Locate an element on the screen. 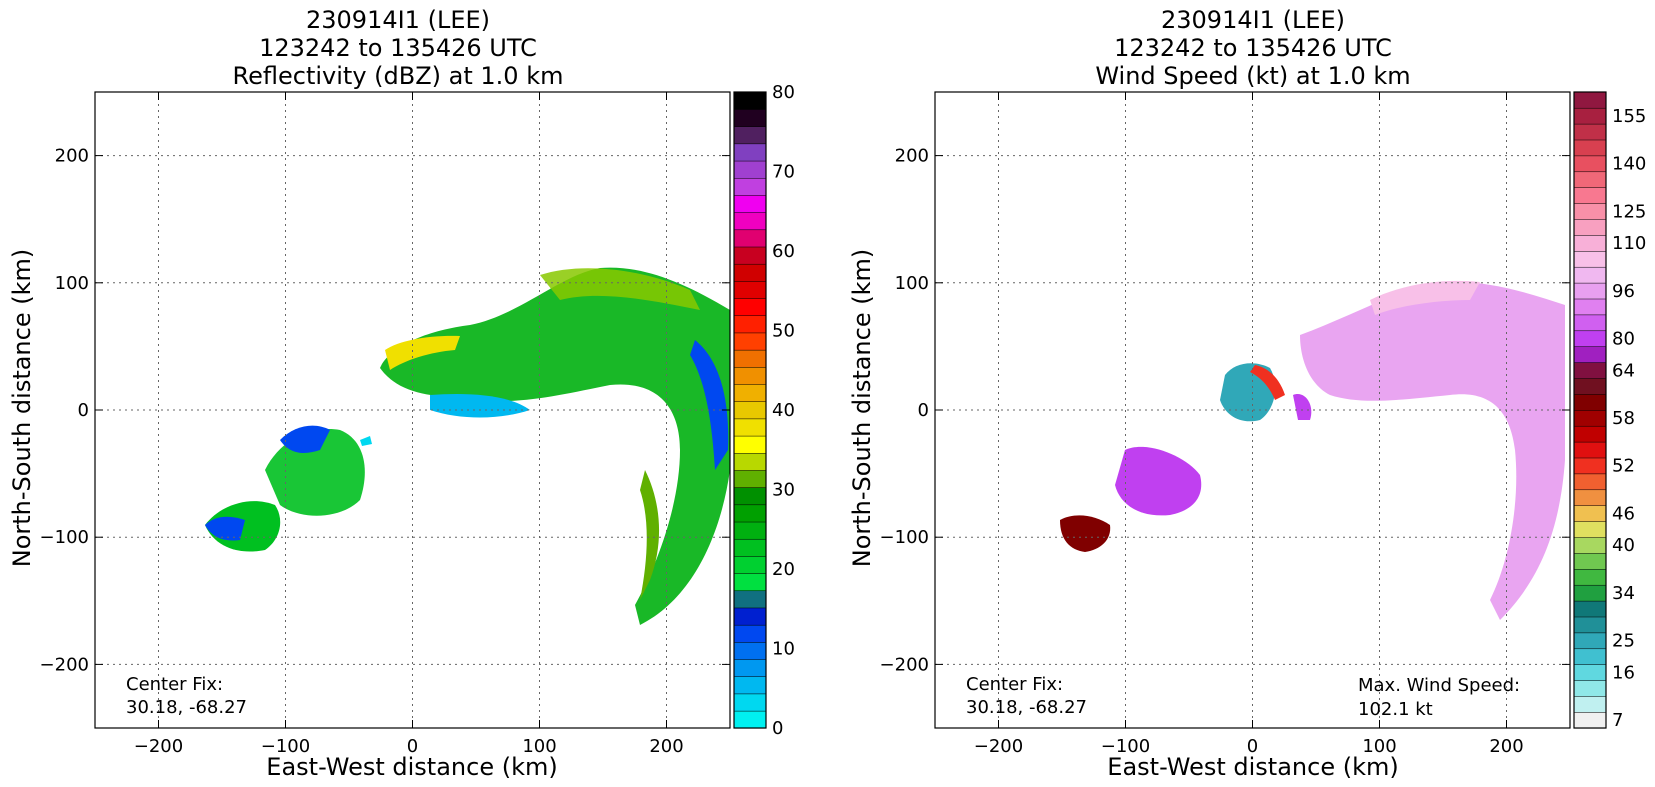 Image resolution: width=1655 pixels, height=787 pixels. colorbar-tick-label: 155 is located at coordinates (1629, 116).